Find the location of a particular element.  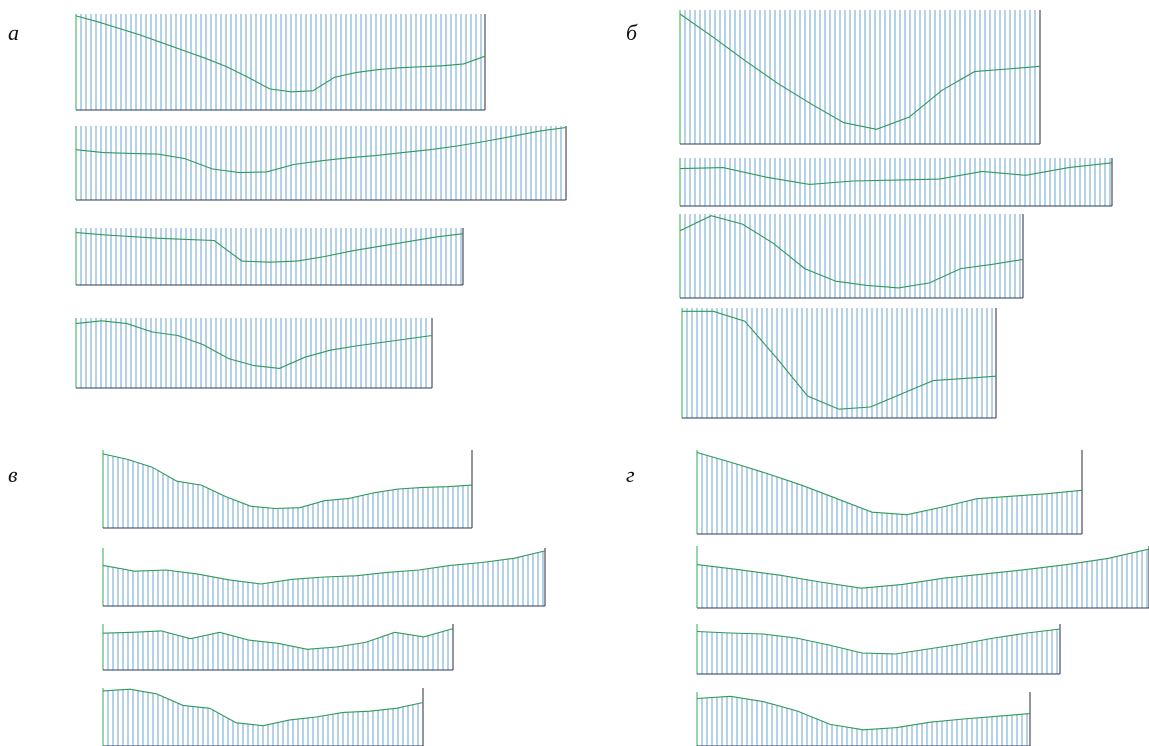

panel-label-a: а is located at coordinates (13, 32).